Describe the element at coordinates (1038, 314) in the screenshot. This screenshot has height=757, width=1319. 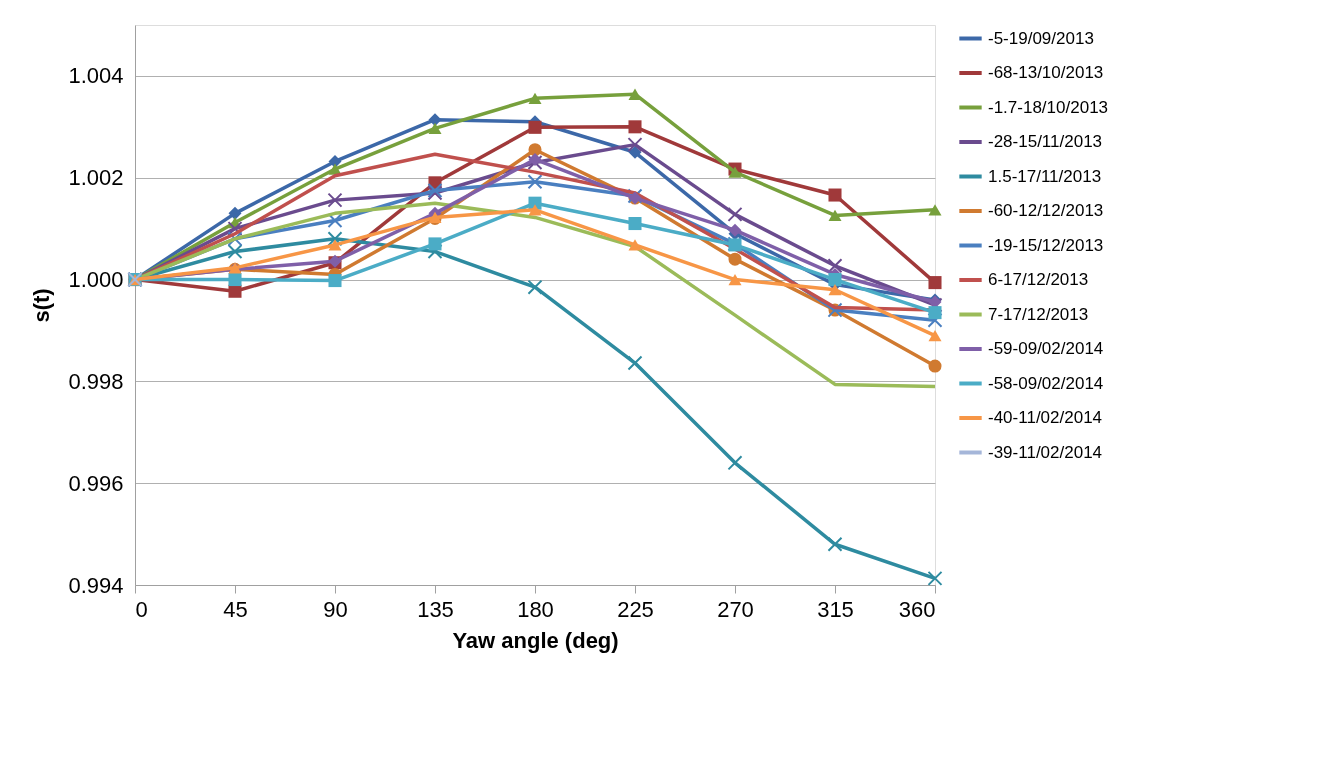
I see `legend-label: 7-17/12/2013` at that location.